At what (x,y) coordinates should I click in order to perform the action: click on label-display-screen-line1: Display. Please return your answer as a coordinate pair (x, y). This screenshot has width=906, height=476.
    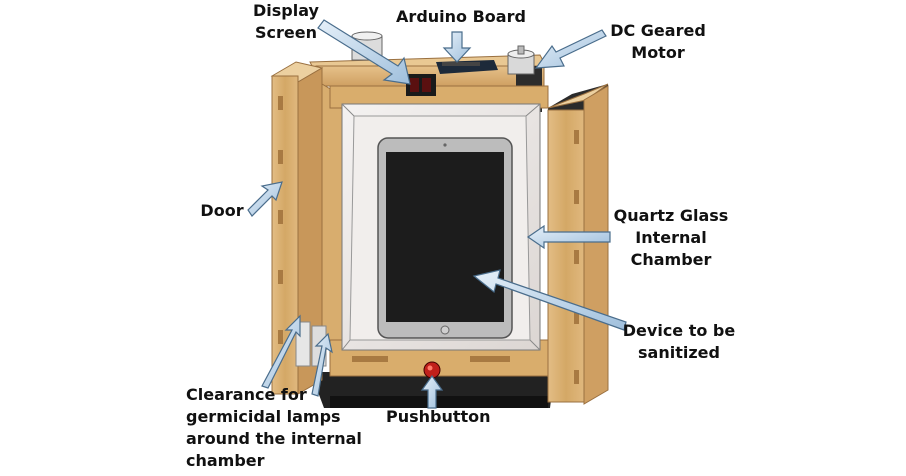
    Looking at the image, I should click on (286, 10).